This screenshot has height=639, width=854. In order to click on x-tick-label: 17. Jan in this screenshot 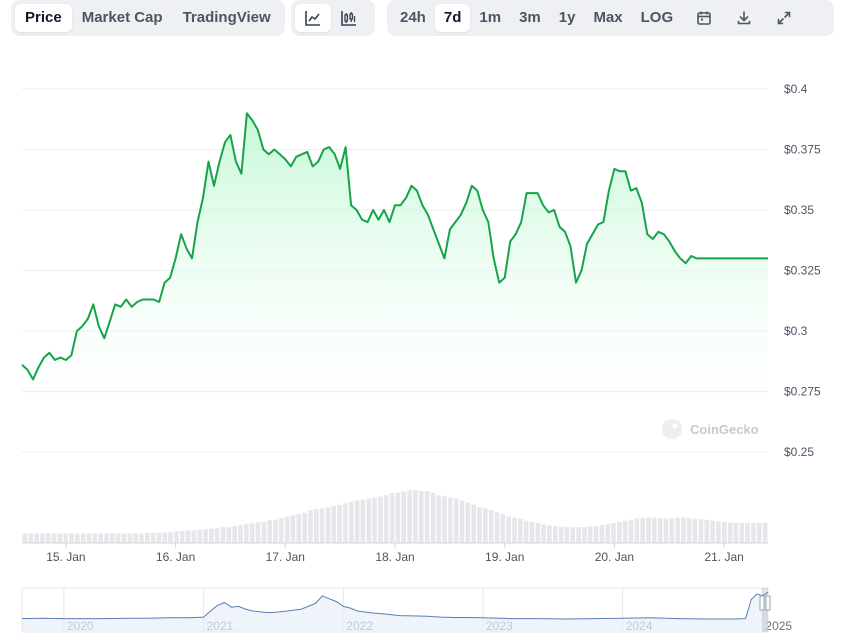, I will do `click(285, 557)`.